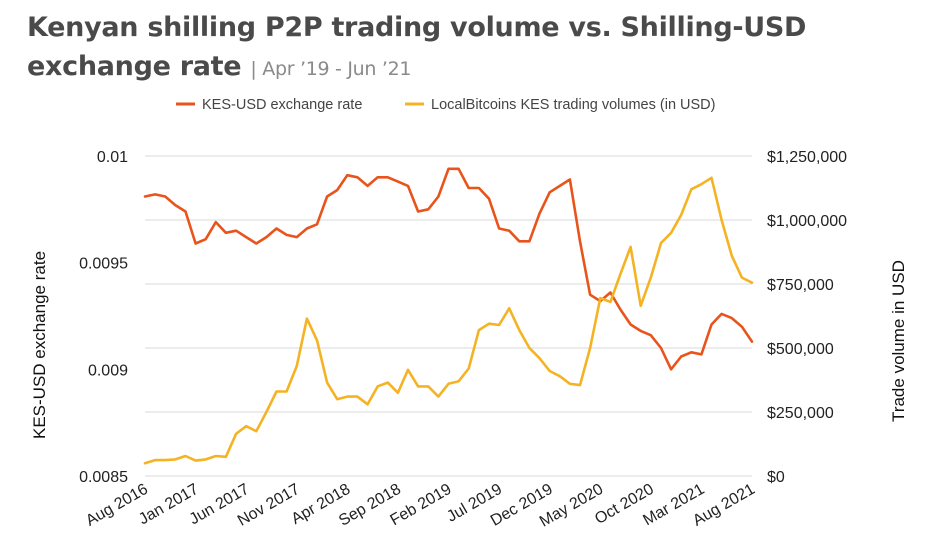 Image resolution: width=936 pixels, height=556 pixels. Describe the element at coordinates (776, 477) in the screenshot. I see `right-tick-label: $0` at that location.